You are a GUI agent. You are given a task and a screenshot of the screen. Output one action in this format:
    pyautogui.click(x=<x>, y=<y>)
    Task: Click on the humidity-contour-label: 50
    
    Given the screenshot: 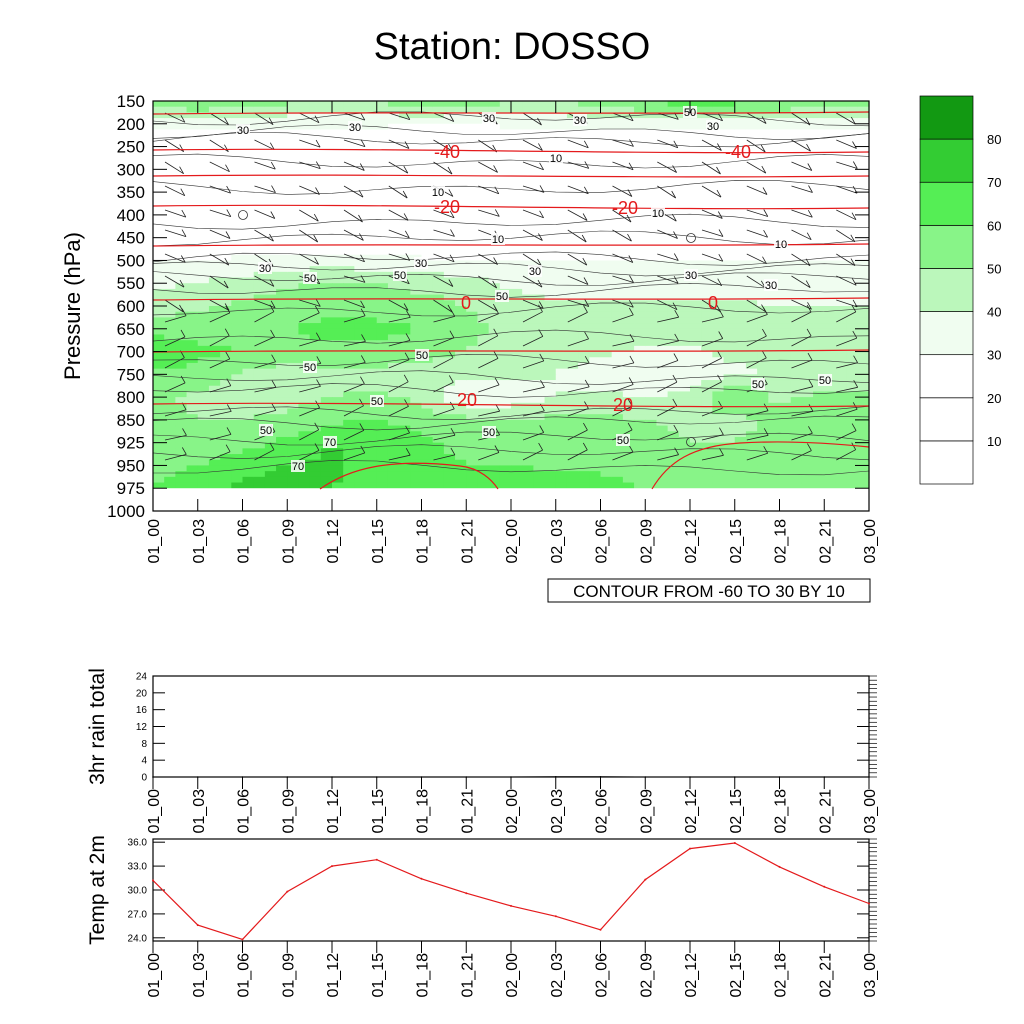 What is the action you would take?
    pyautogui.click(x=377, y=402)
    